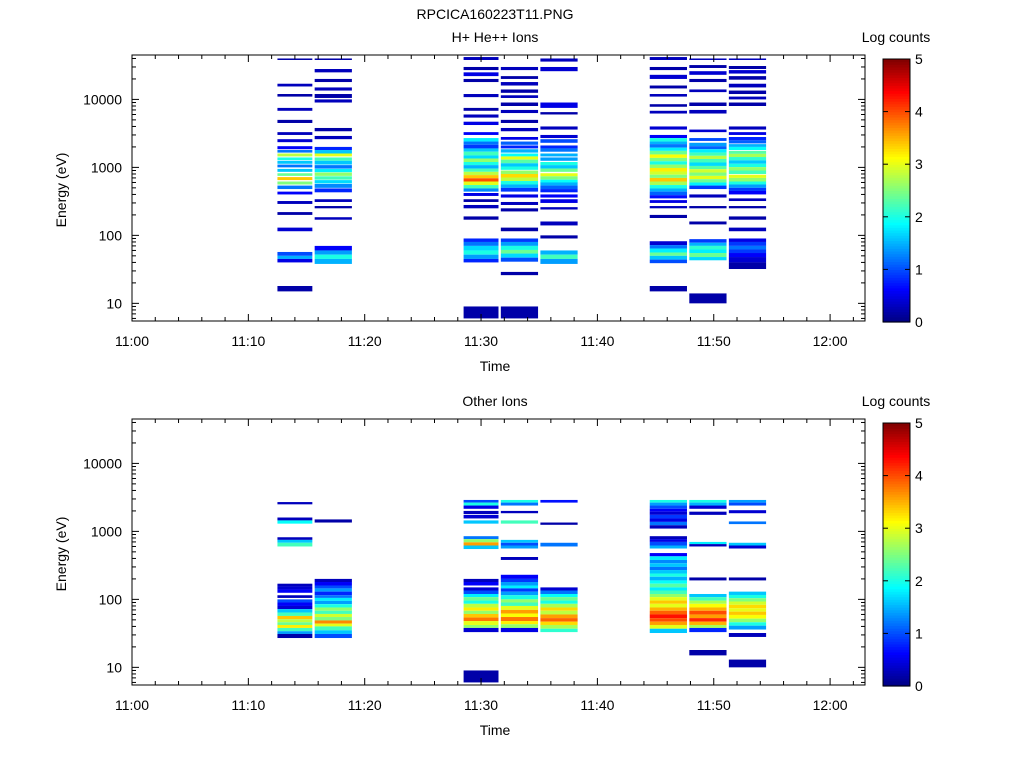  I want to click on colorbar-label: Log counts, so click(896, 37).